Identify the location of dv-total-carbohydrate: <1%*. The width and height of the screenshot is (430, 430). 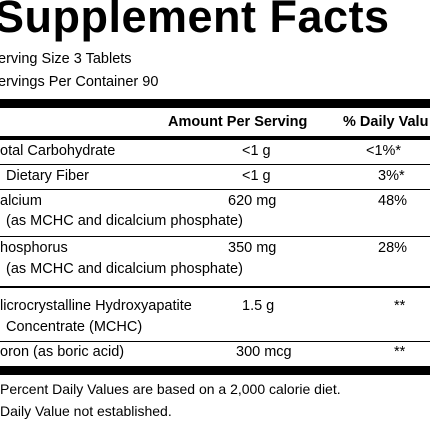
(384, 151).